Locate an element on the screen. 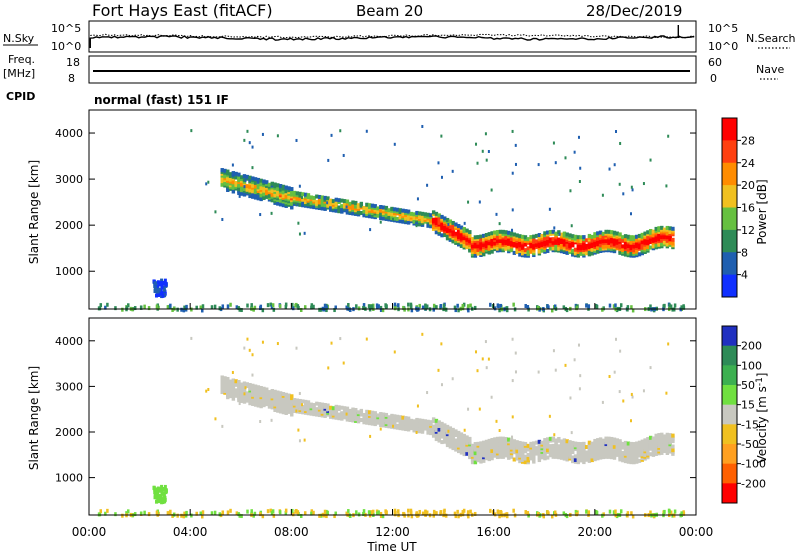  velocity-colorbar-label: Velocity [m s-1] is located at coordinates (762, 418).